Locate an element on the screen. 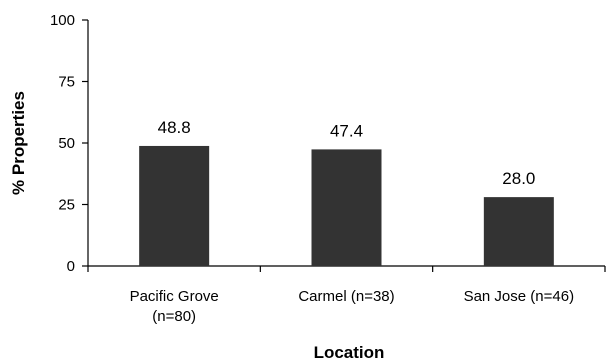 This screenshot has width=608, height=362. y-axis-title: % Properties is located at coordinates (18, 143).